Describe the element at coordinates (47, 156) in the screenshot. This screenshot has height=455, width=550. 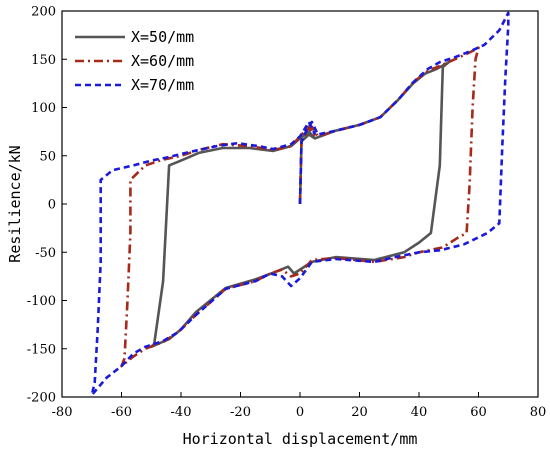
I see `y-tick-label: 50` at that location.